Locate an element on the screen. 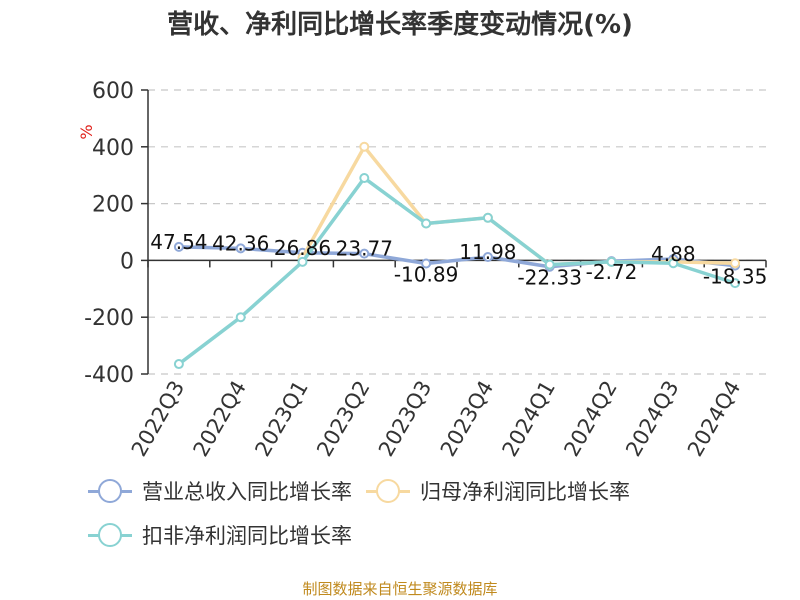  x-tick-label: 2023Q3 is located at coordinates (405, 418).